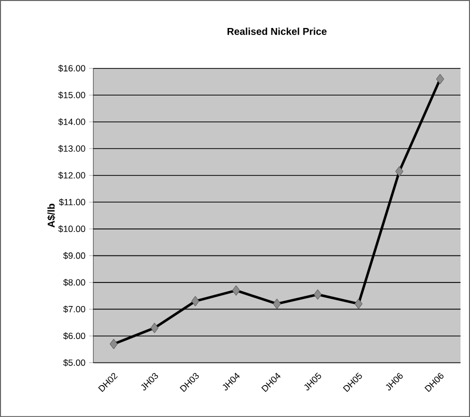  Describe the element at coordinates (72, 202) in the screenshot. I see `y-tick-label: $11.00` at that location.